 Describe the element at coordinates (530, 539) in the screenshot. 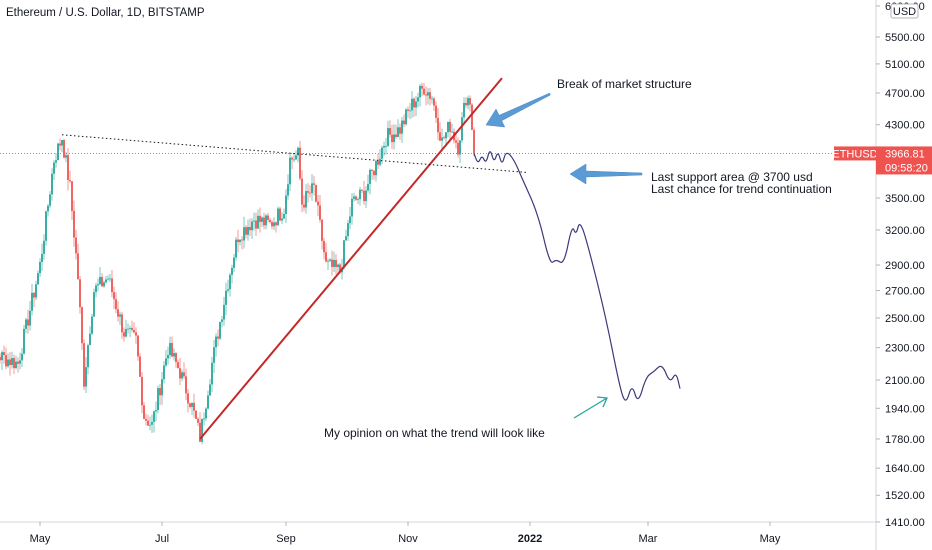

I see `x-tick-label: 2022` at that location.